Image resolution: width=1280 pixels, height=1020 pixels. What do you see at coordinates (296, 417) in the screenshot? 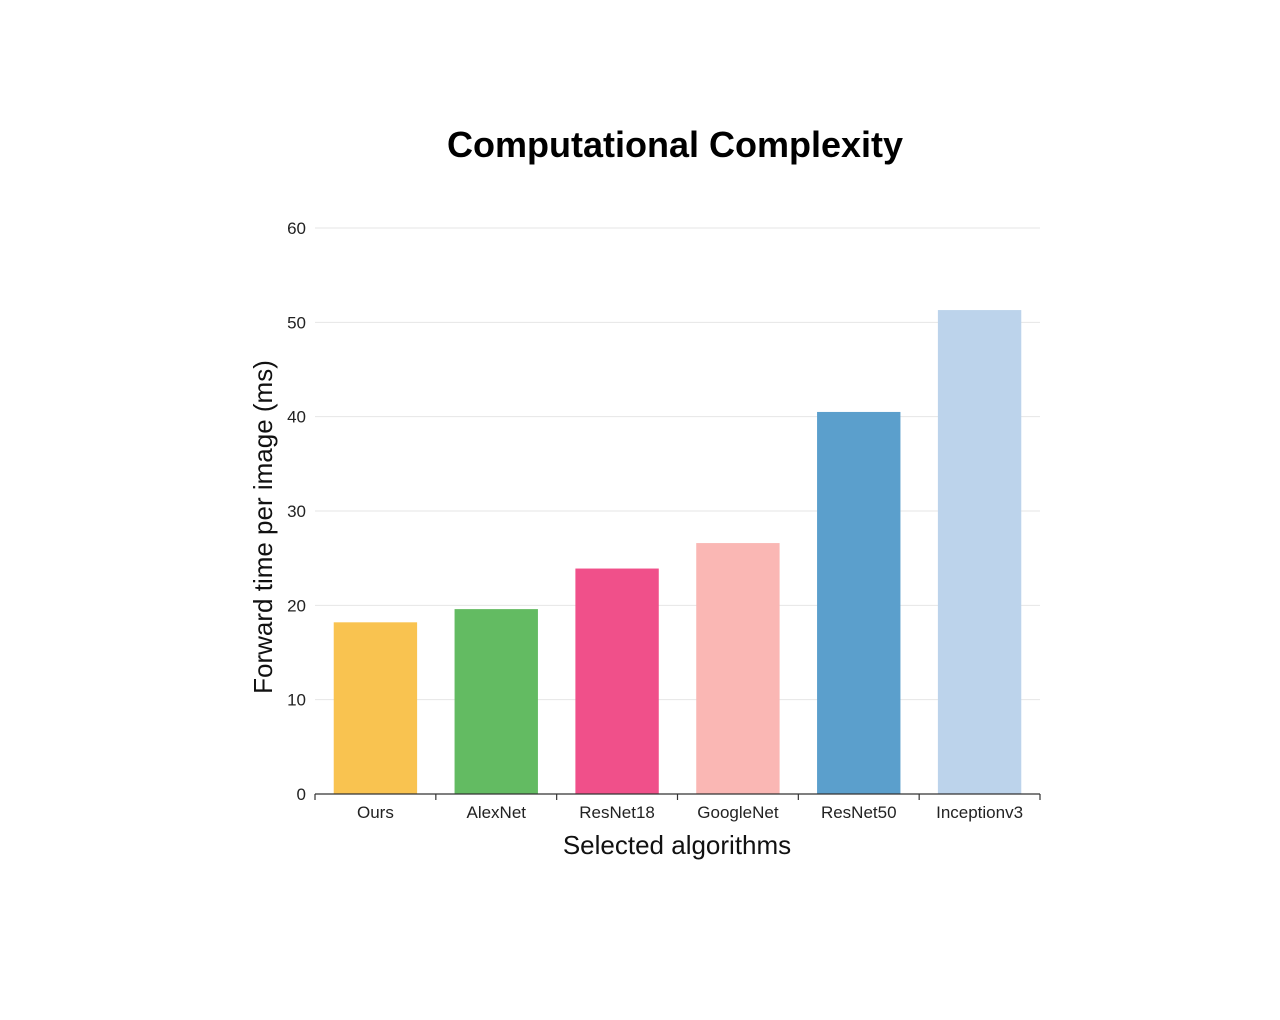
I see `y-tick-label: 40` at bounding box center [296, 417].